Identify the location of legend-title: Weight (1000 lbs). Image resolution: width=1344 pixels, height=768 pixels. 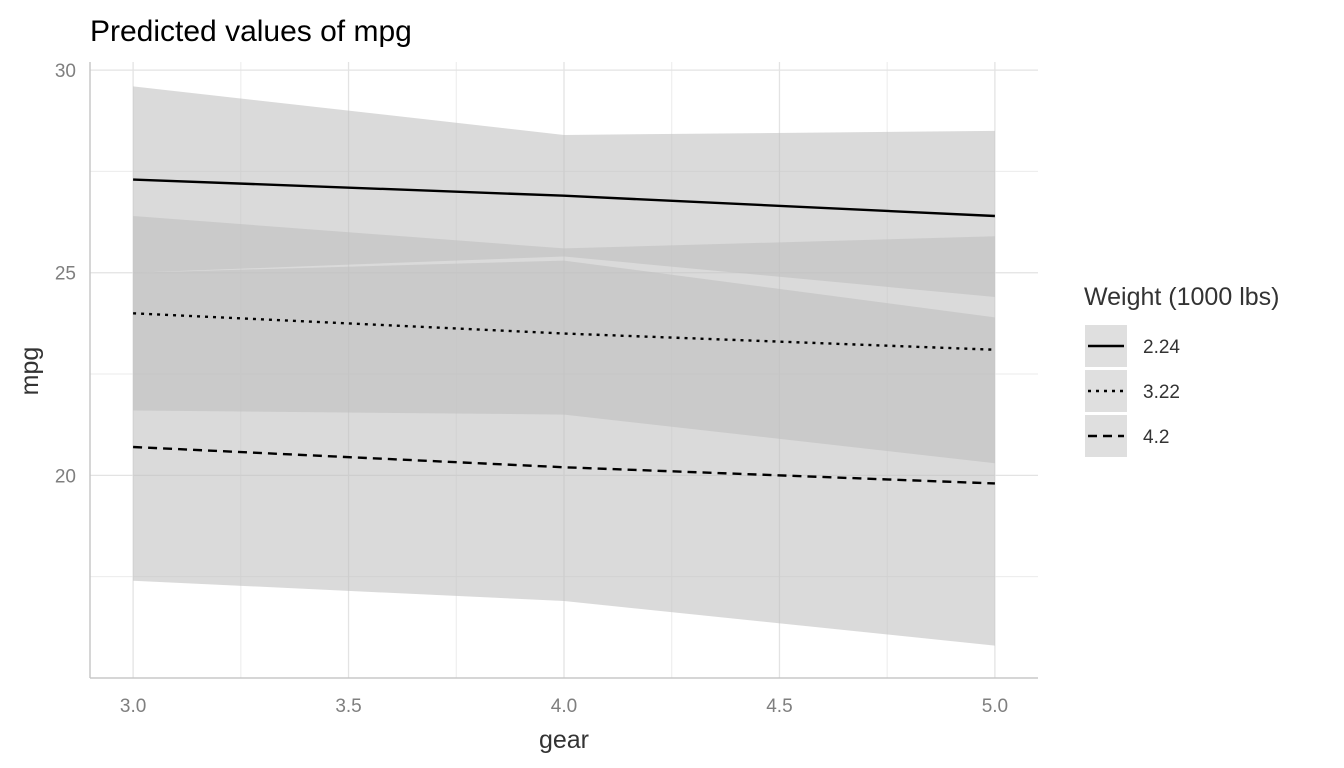
(1181, 297).